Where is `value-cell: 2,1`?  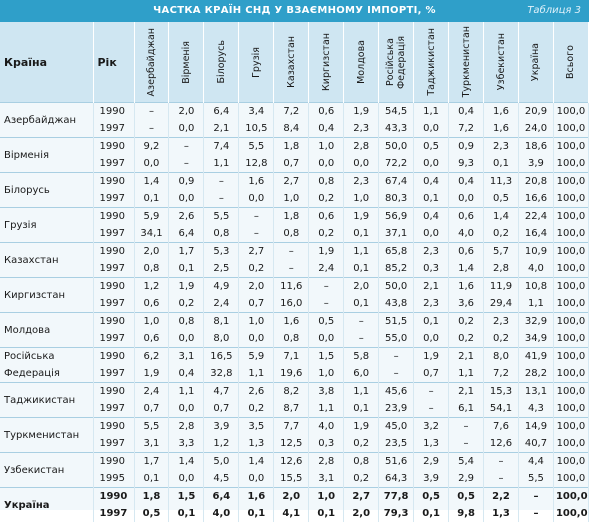 value-cell: 2,1 is located at coordinates (431, 287).